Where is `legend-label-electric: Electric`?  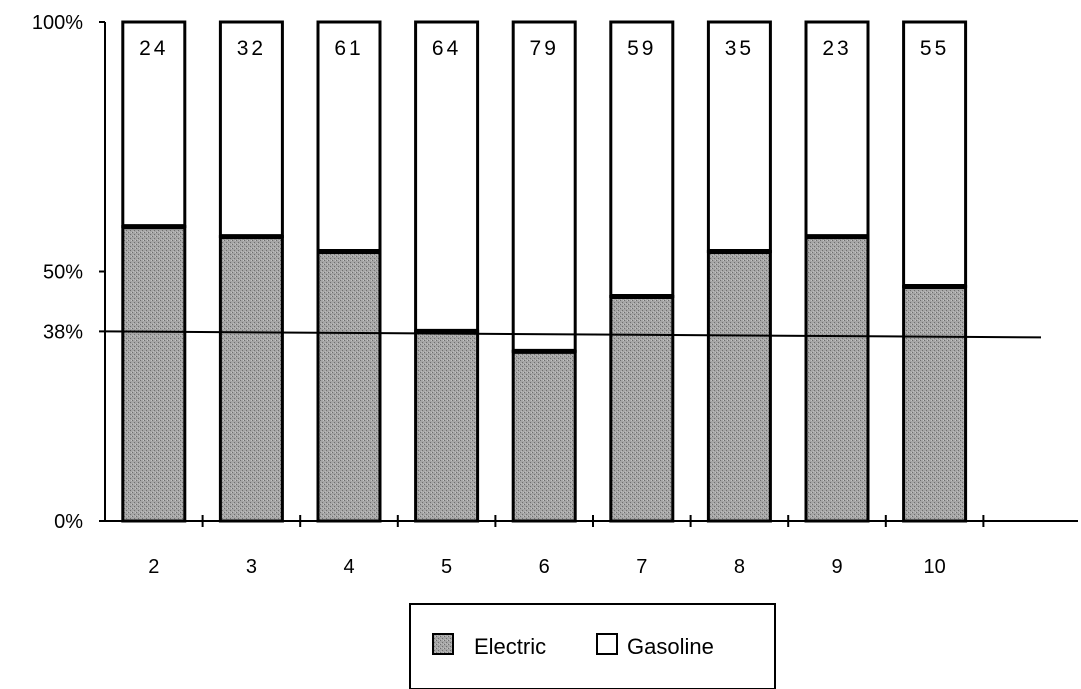
legend-label-electric: Electric is located at coordinates (510, 646).